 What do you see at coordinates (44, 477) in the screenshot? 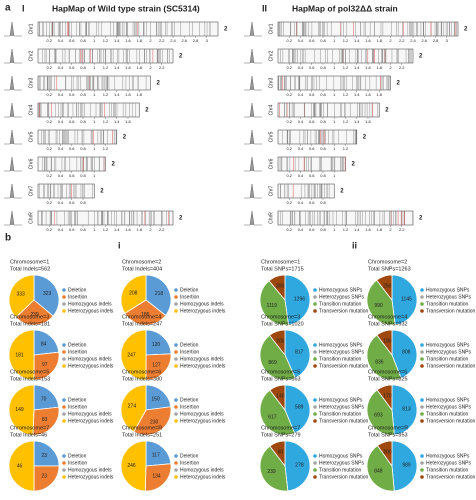
I see `pie-value-label: 23` at bounding box center [44, 477].